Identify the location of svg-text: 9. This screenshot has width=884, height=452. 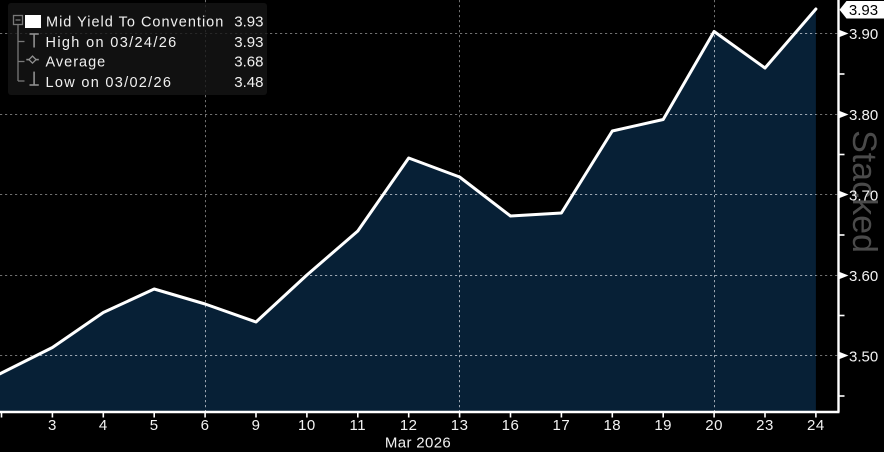
(256, 425).